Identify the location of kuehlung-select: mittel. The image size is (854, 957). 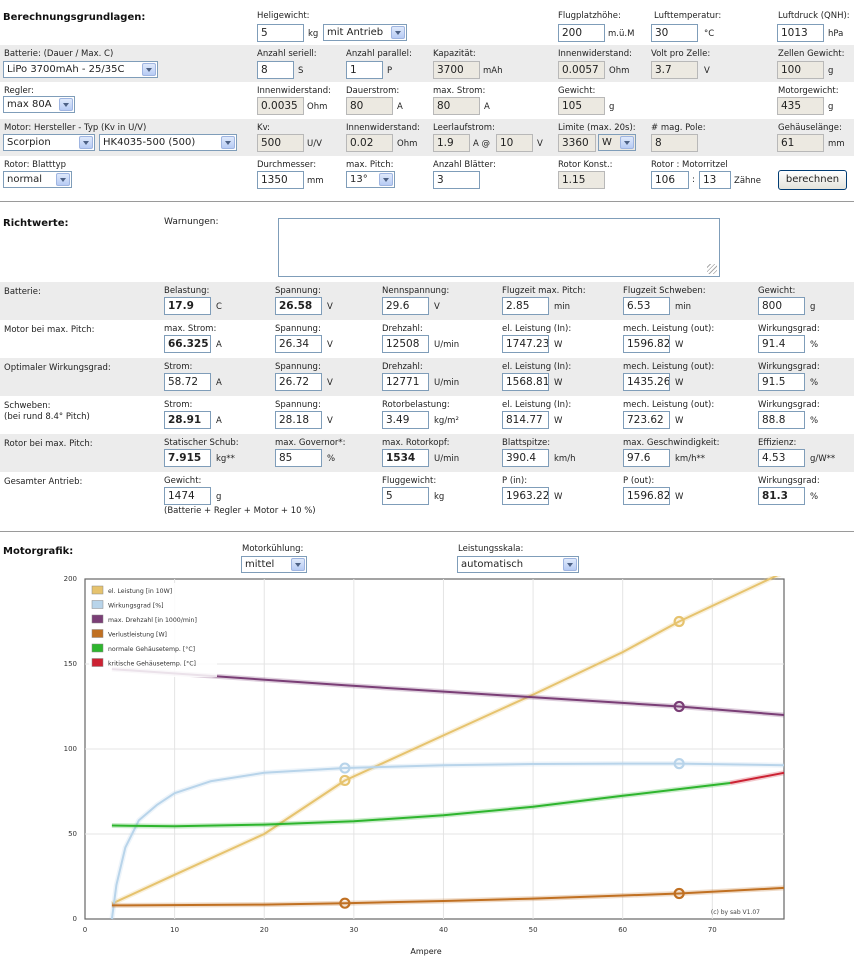
(274, 564).